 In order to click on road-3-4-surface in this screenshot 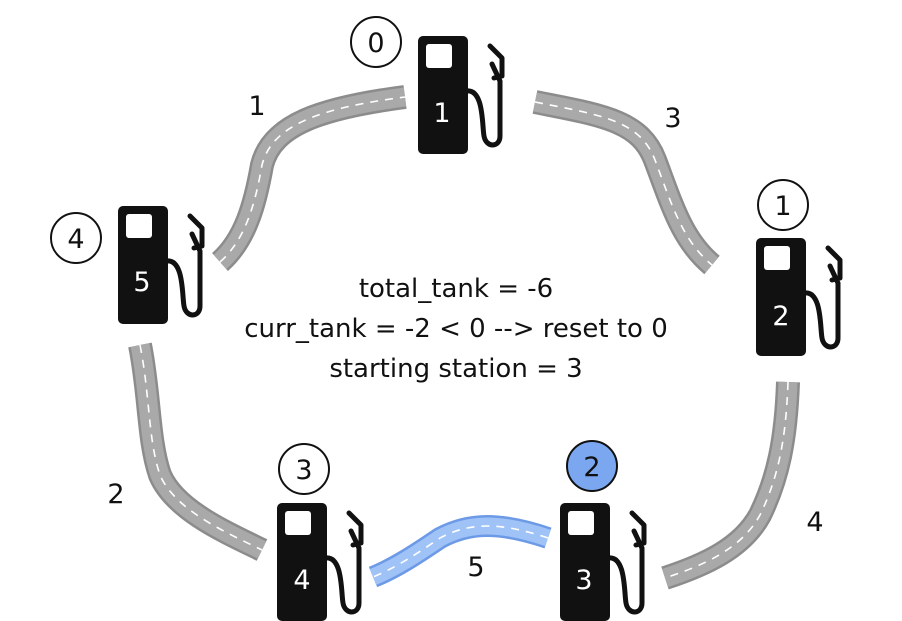, I will do `click(198, 451)`.